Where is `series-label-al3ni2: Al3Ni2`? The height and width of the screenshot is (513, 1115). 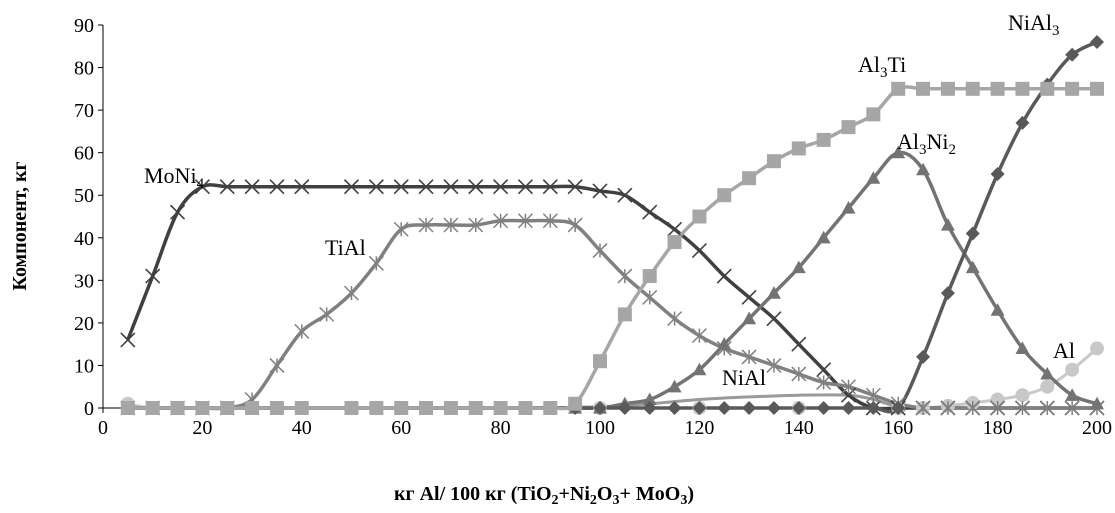 series-label-al3ni2: Al3Ni2 is located at coordinates (926, 143).